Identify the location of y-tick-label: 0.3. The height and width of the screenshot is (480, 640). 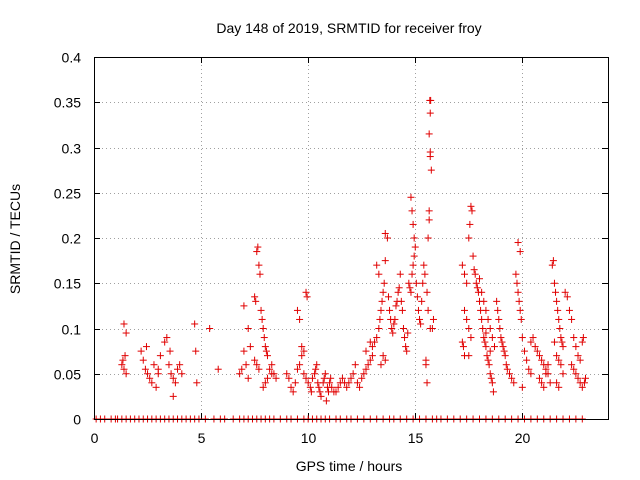
(72, 149).